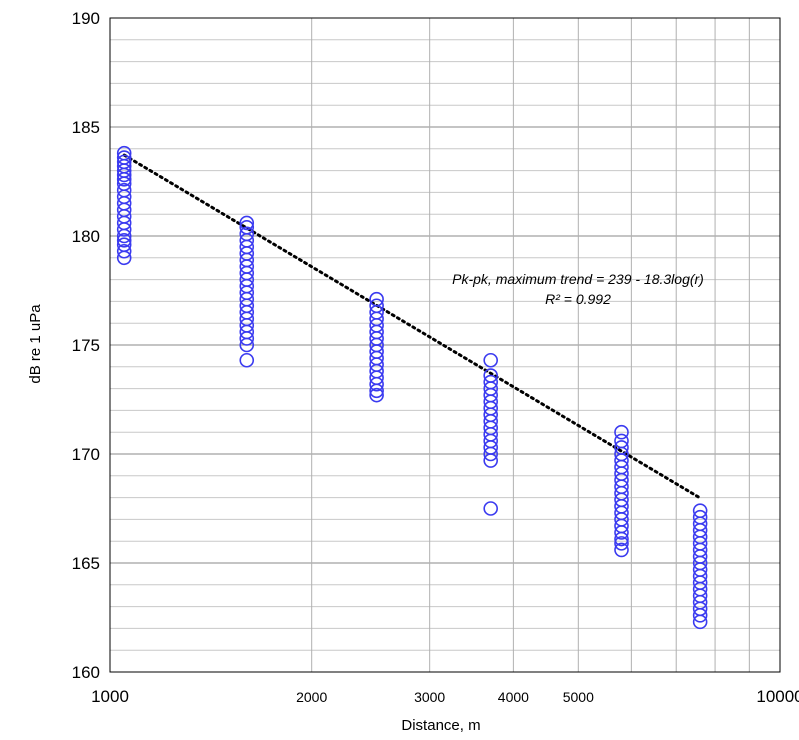  I want to click on y-tick-label: 180, so click(86, 236).